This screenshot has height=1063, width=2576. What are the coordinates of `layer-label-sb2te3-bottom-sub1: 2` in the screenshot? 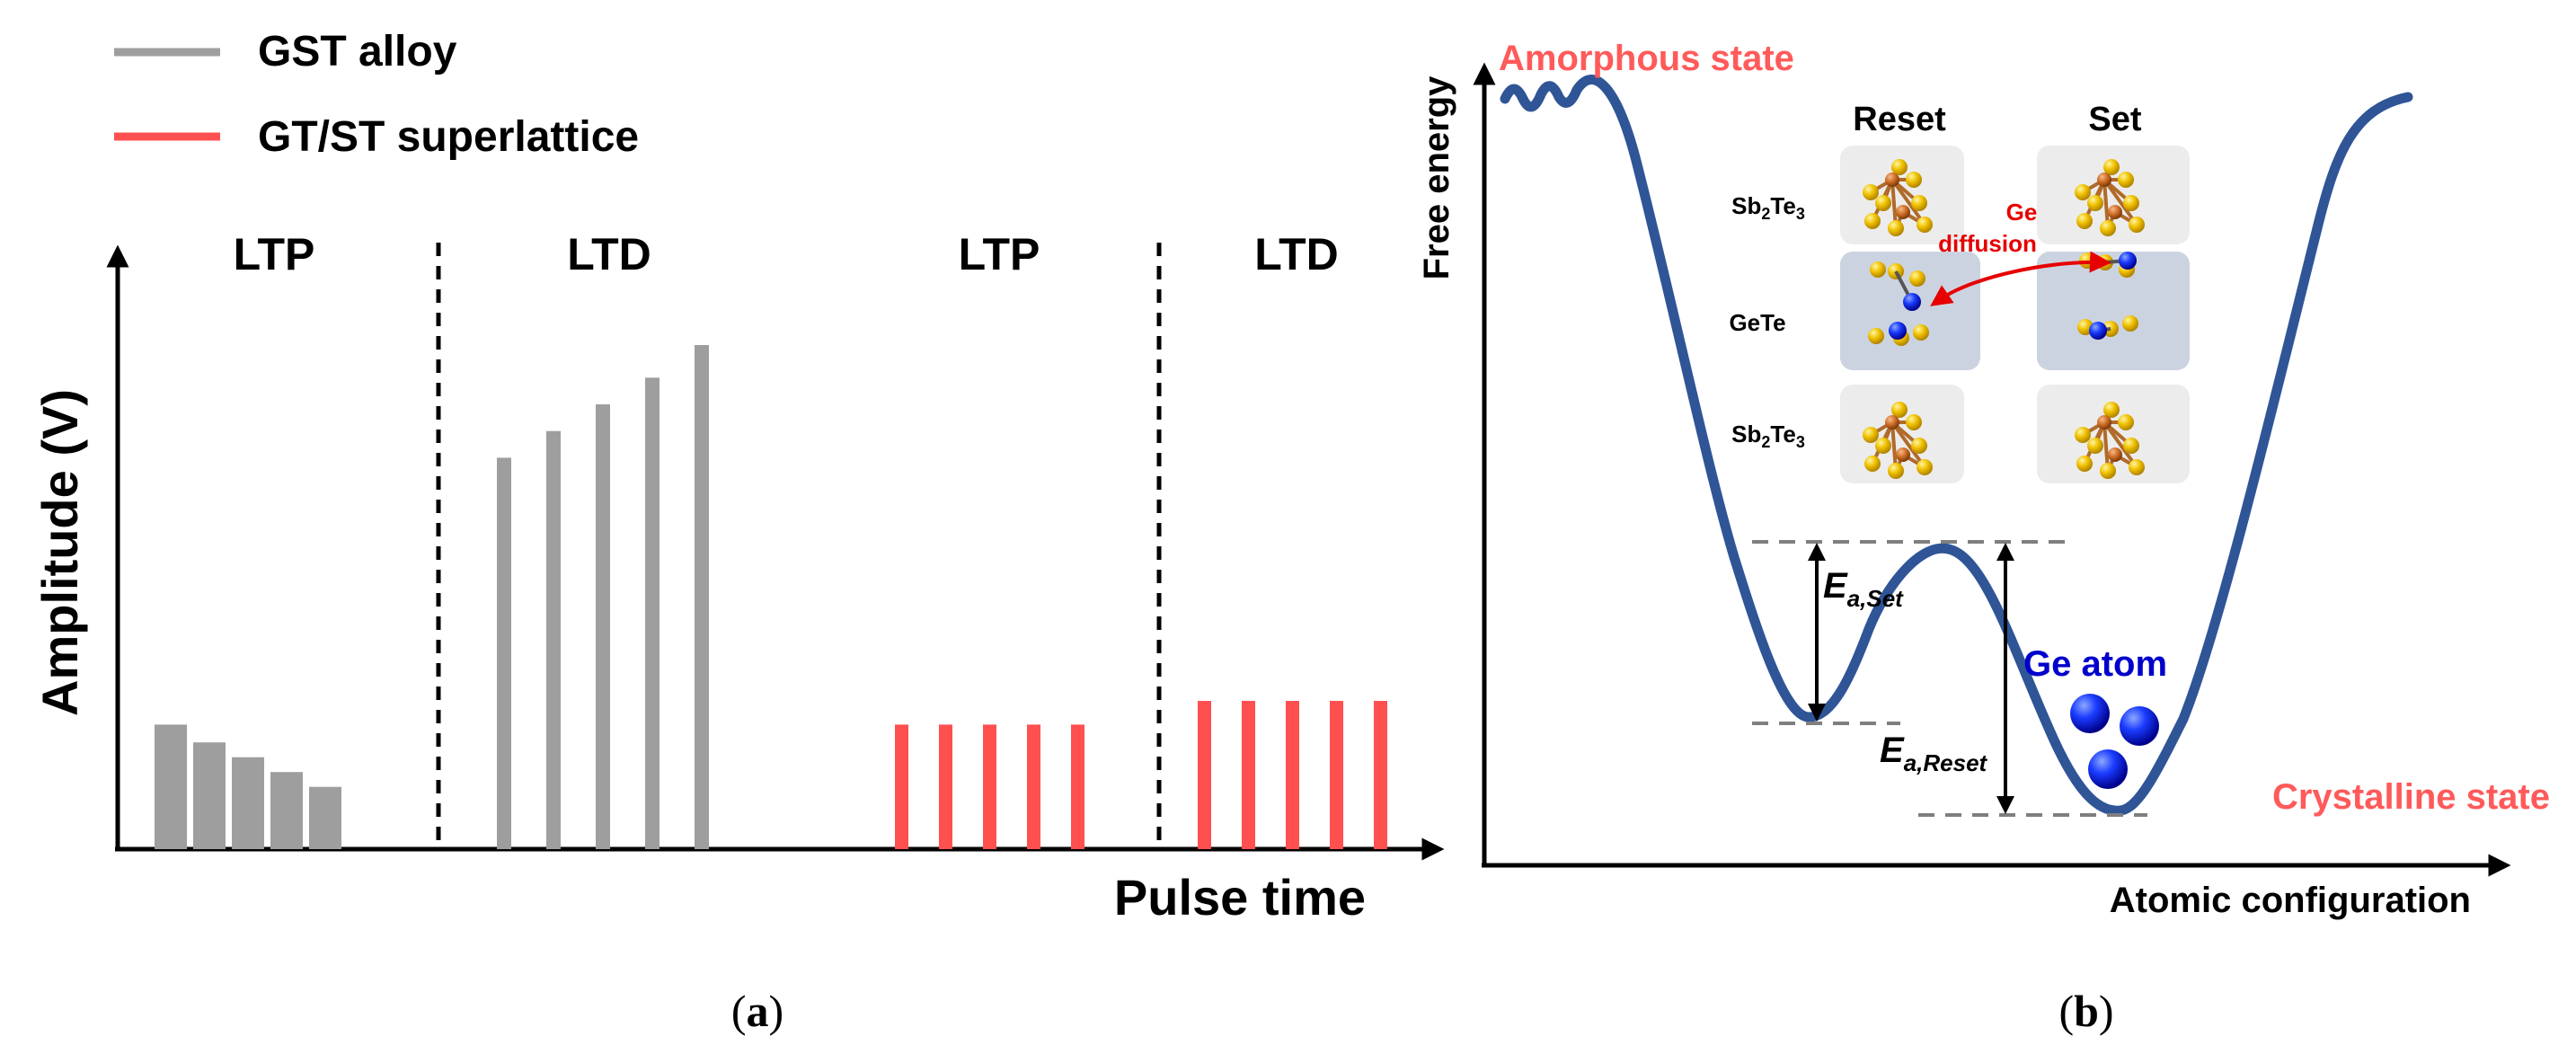 It's located at (1766, 442).